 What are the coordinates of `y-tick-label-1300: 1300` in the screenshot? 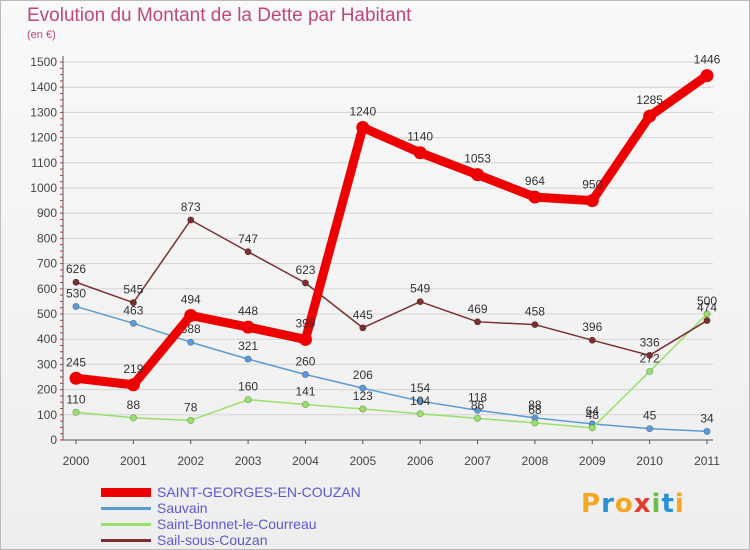 It's located at (43, 112).